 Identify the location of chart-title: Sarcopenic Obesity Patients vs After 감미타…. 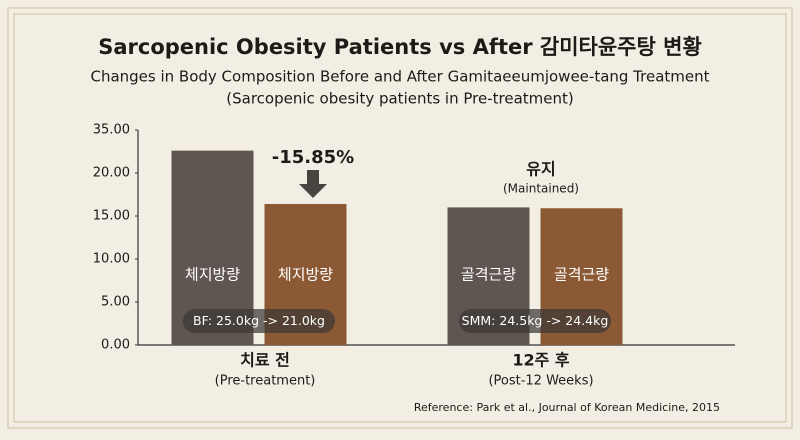
(400, 47).